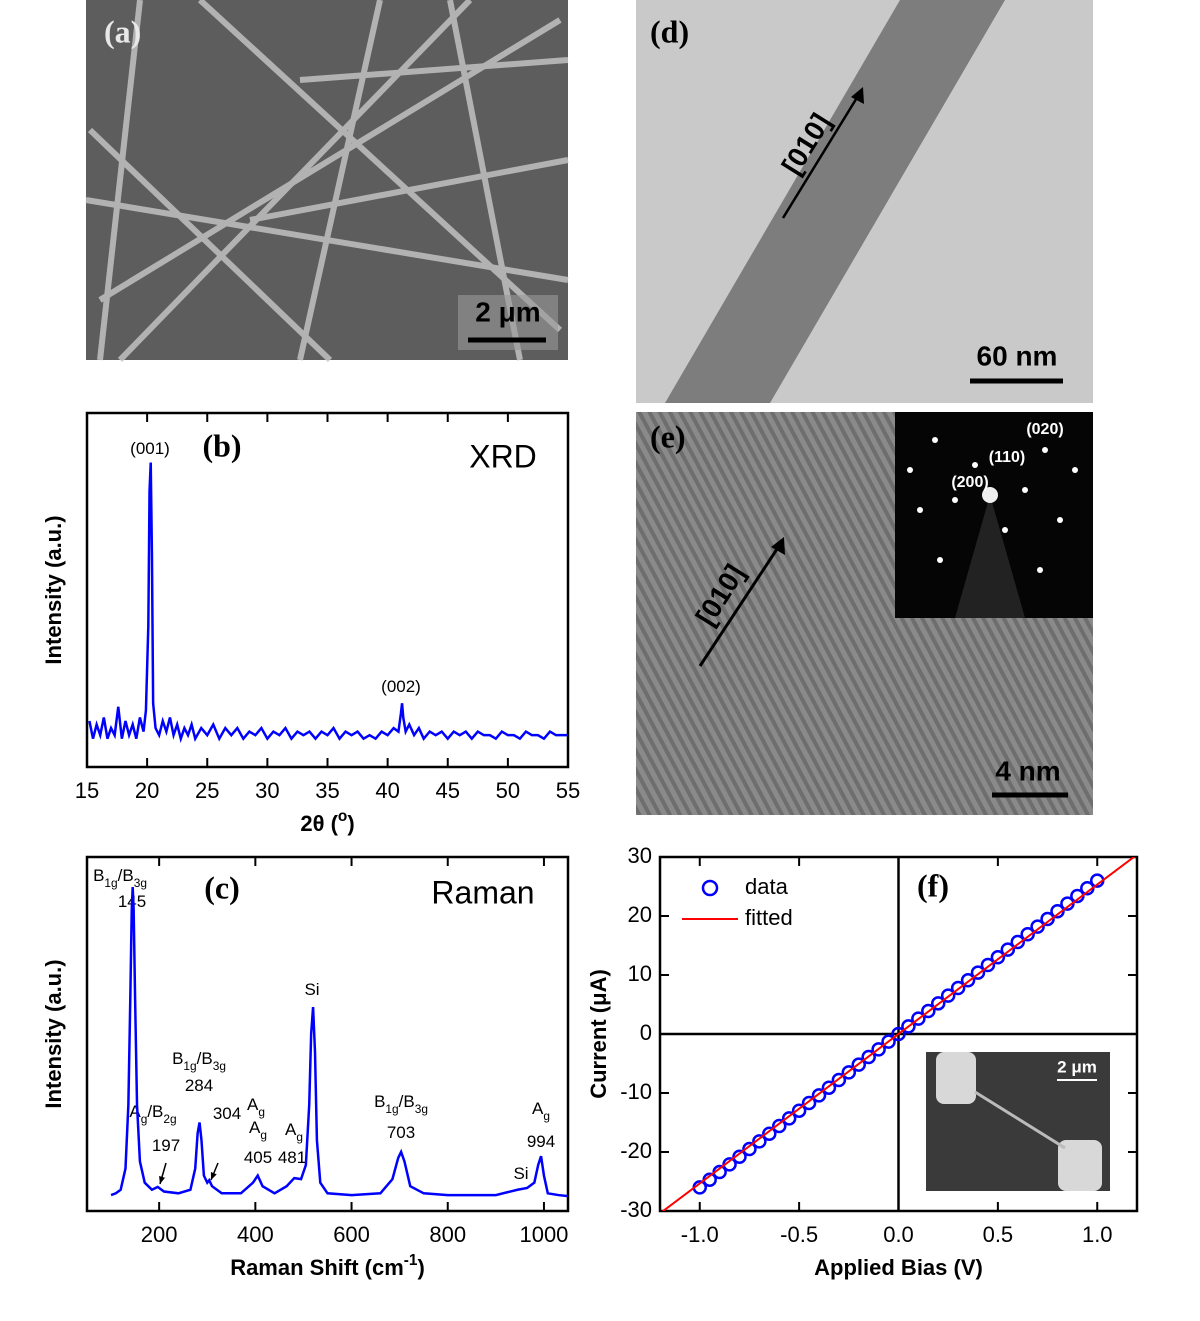 Image resolution: width=1200 pixels, height=1321 pixels. What do you see at coordinates (53, 589) in the screenshot?
I see `y-axis-label: Intensity (a.u.)` at bounding box center [53, 589].